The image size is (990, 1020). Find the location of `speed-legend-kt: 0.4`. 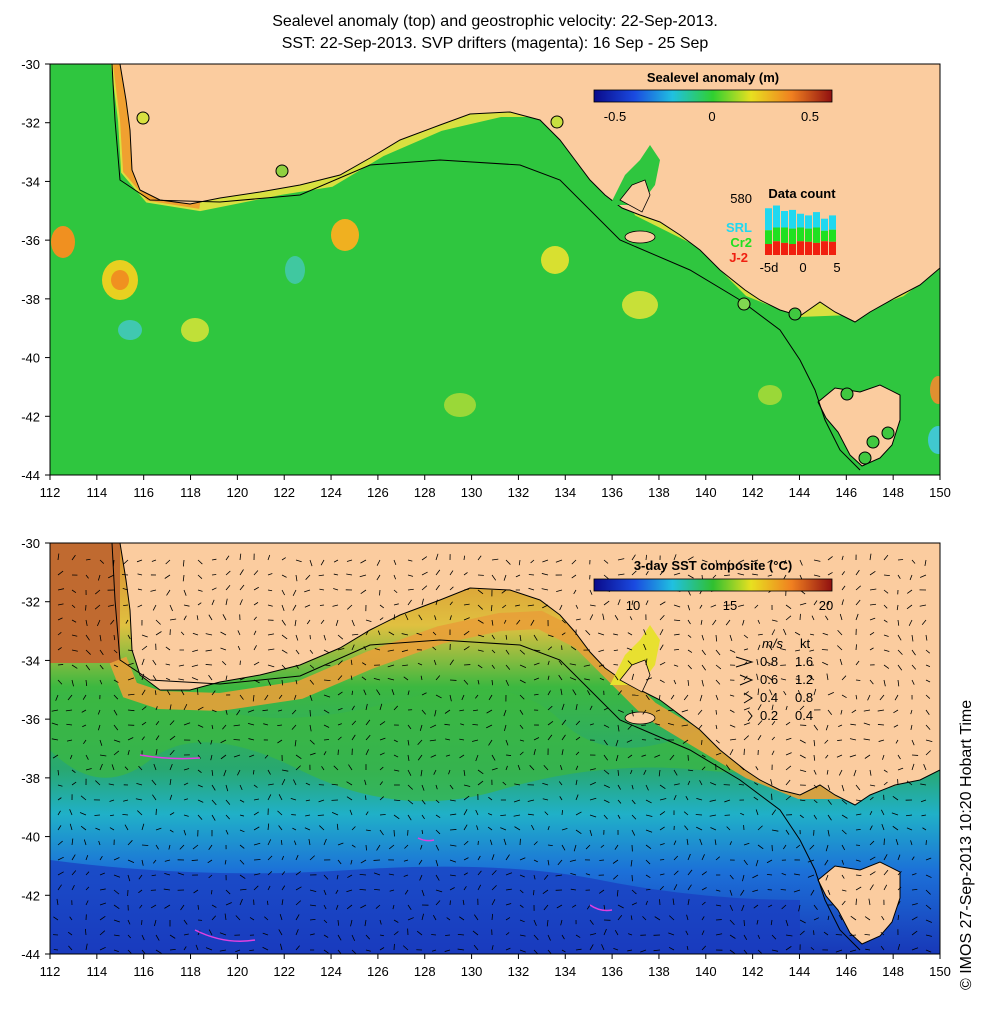

speed-legend-kt: 0.4 is located at coordinates (804, 715).